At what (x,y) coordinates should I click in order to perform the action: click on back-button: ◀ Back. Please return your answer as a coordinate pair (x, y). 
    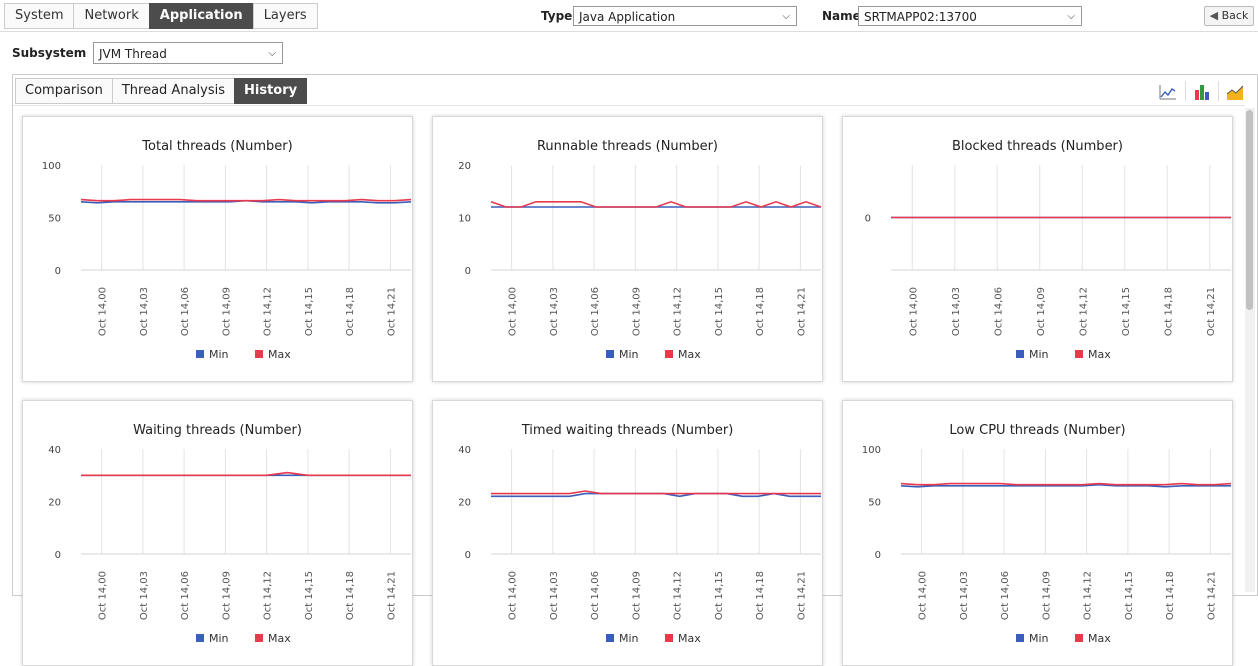
    Looking at the image, I should click on (1229, 16).